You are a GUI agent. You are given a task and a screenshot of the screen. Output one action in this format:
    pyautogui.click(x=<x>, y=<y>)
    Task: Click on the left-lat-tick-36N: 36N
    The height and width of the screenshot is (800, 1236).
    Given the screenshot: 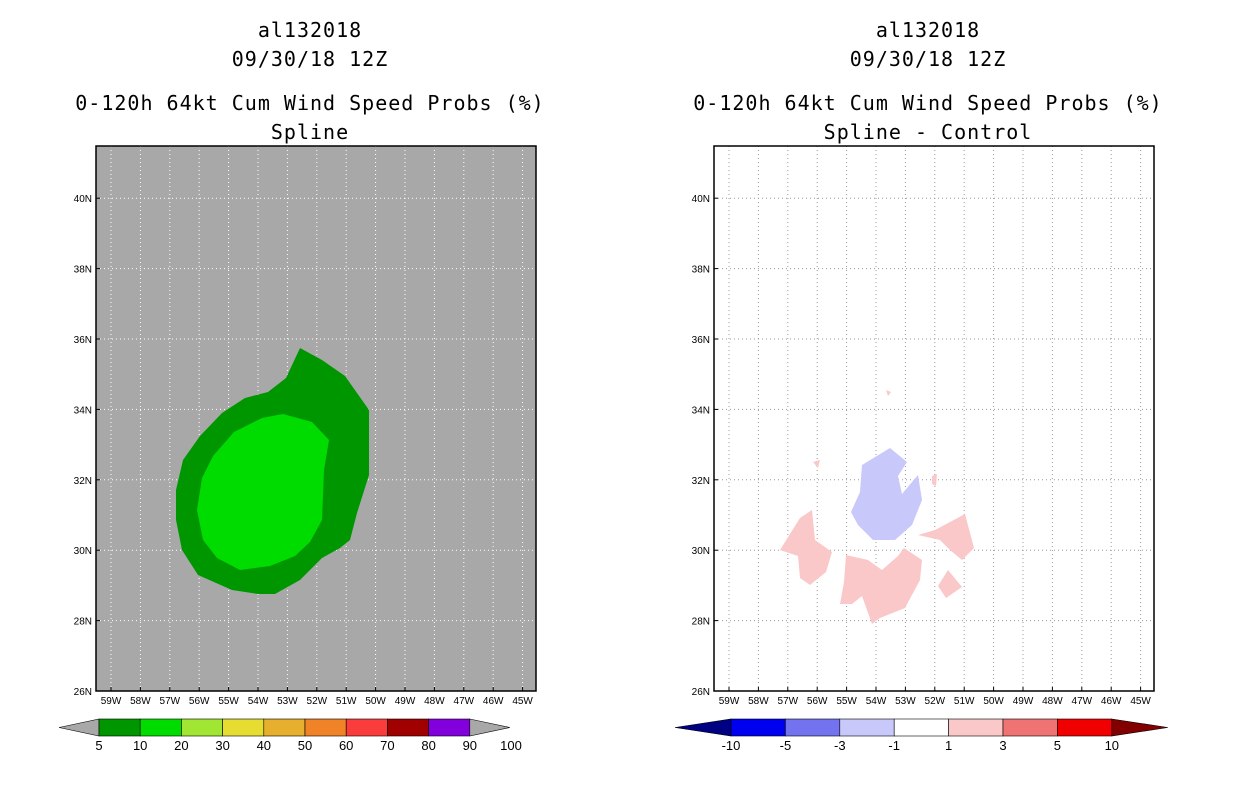 What is the action you would take?
    pyautogui.click(x=83, y=340)
    